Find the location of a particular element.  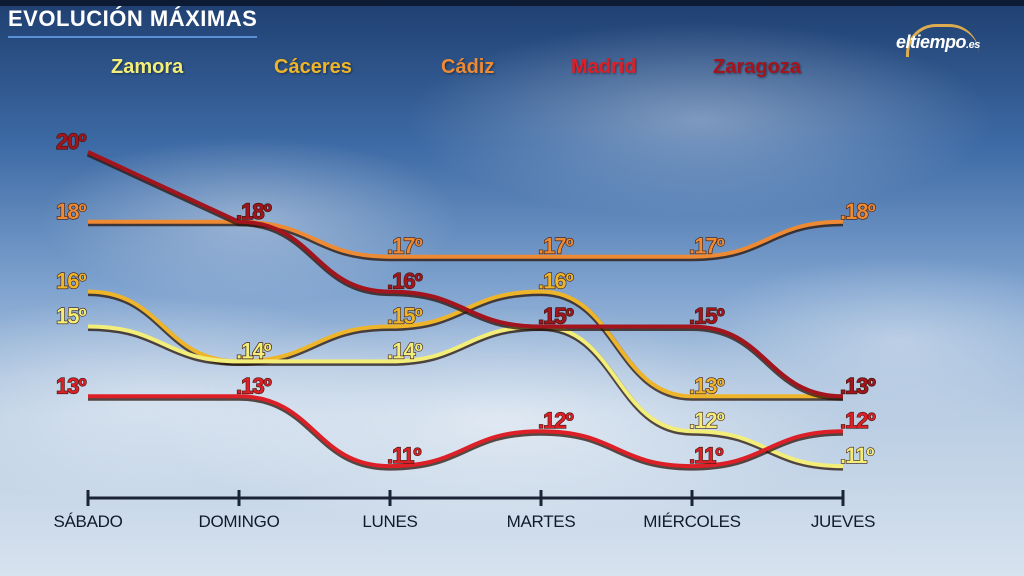

series-line-shadow is located at coordinates (466, 432).